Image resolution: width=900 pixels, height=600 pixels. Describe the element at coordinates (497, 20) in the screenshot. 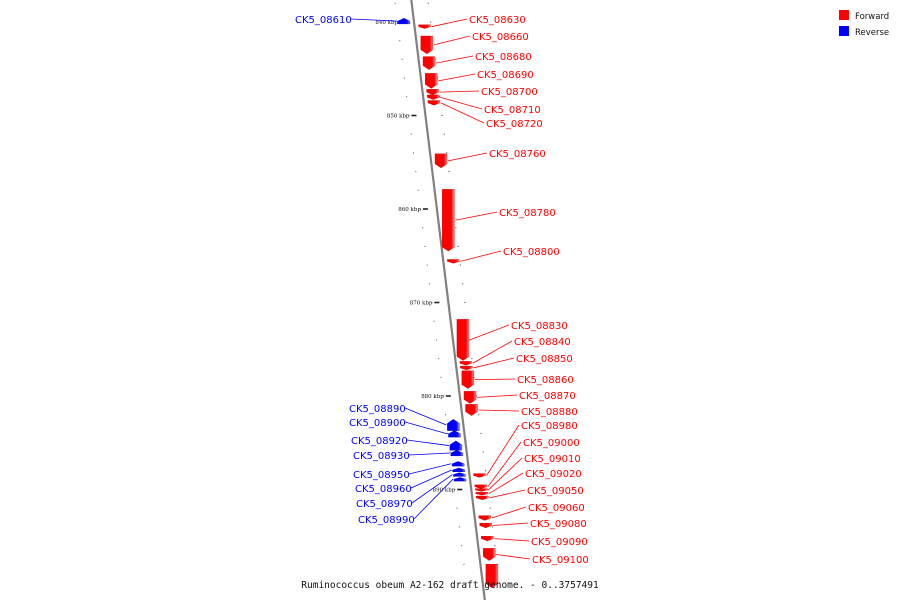

I see `gene-label: CK5_08630` at that location.